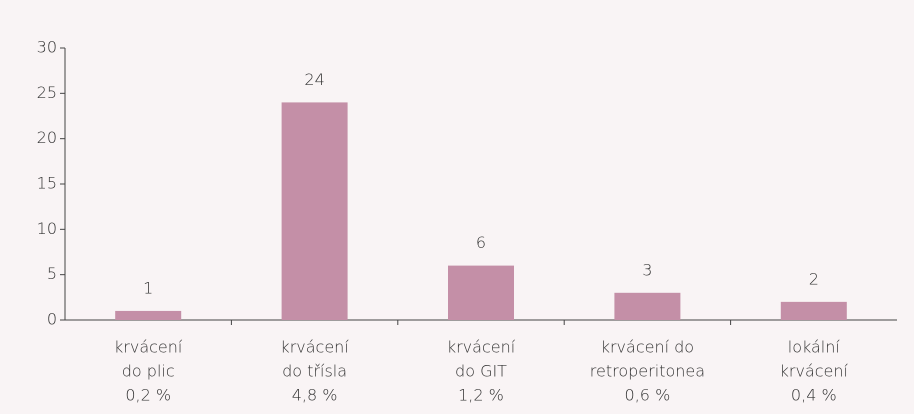 This screenshot has width=914, height=414. Describe the element at coordinates (647, 269) in the screenshot. I see `data-label: 3` at that location.